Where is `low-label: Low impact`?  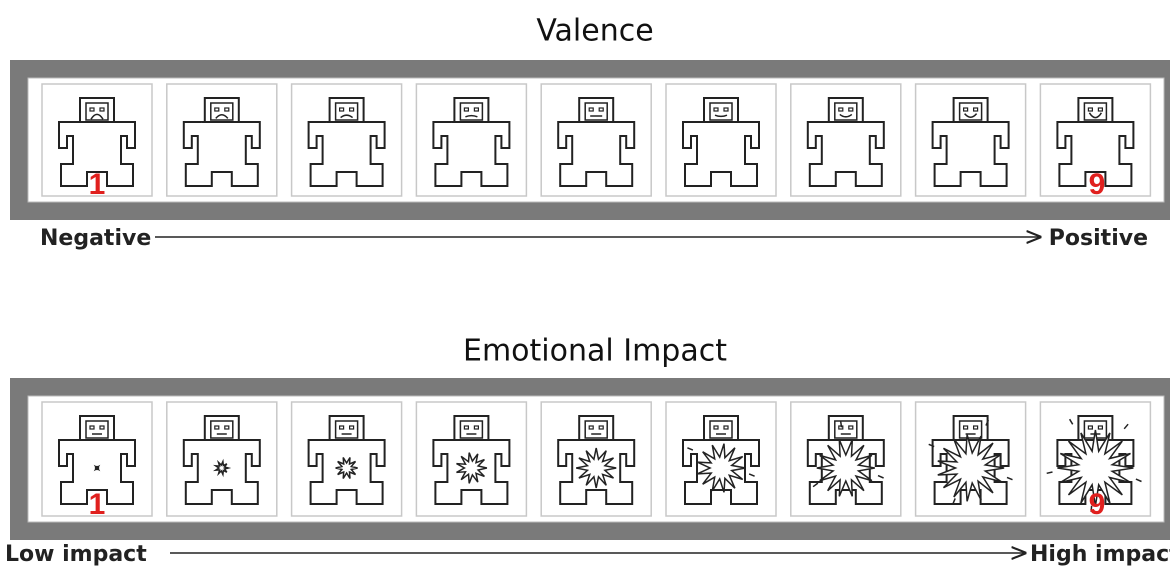
low-label: Low impact is located at coordinates (76, 554).